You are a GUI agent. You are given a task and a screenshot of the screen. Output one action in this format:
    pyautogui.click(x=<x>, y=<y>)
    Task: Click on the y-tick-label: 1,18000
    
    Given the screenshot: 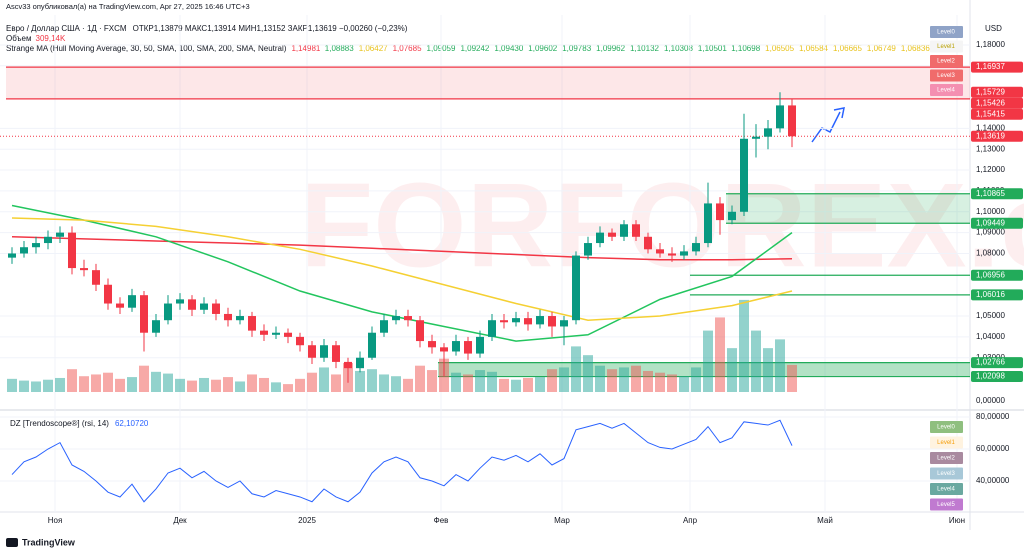 What is the action you would take?
    pyautogui.click(x=990, y=44)
    